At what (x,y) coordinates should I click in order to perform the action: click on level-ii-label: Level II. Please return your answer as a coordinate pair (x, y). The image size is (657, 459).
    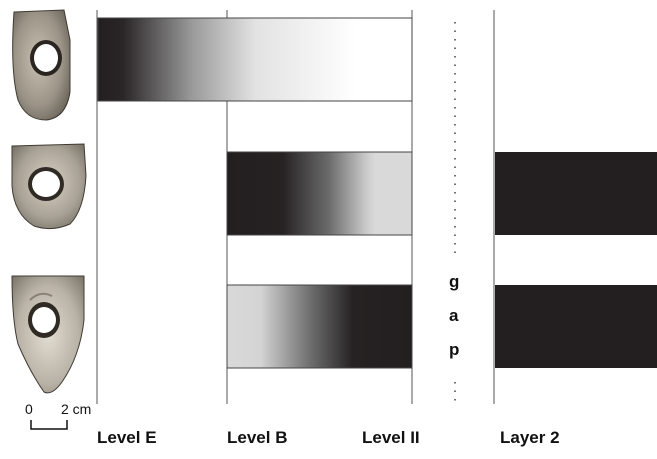
    Looking at the image, I should click on (391, 437).